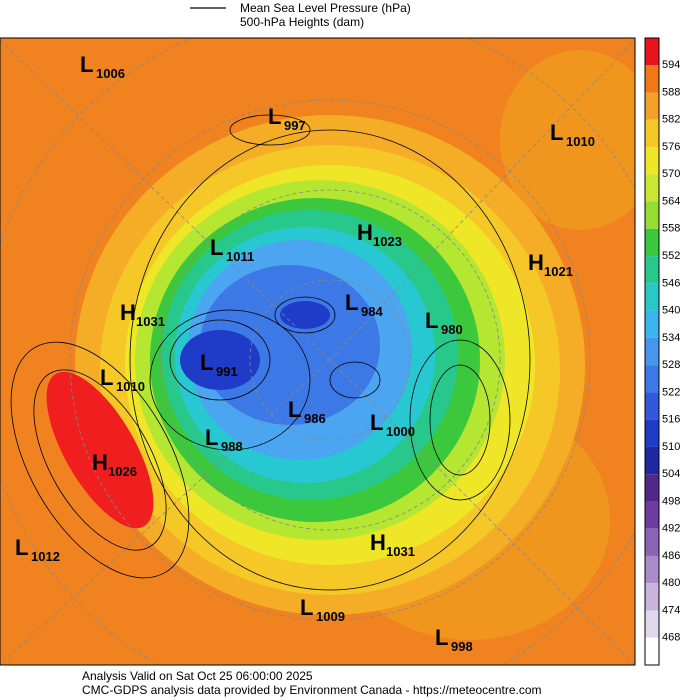 The image size is (680, 700). Describe the element at coordinates (387, 241) in the screenshot. I see `center-value: 1023` at that location.